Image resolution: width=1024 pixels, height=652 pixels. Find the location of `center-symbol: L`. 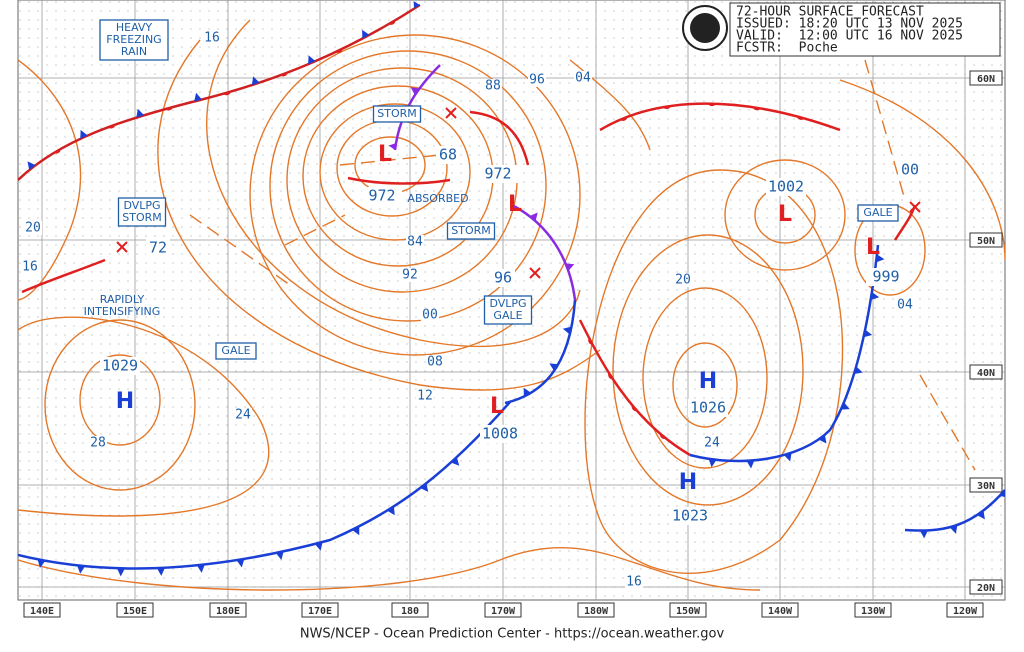

center-symbol: L is located at coordinates (873, 247).